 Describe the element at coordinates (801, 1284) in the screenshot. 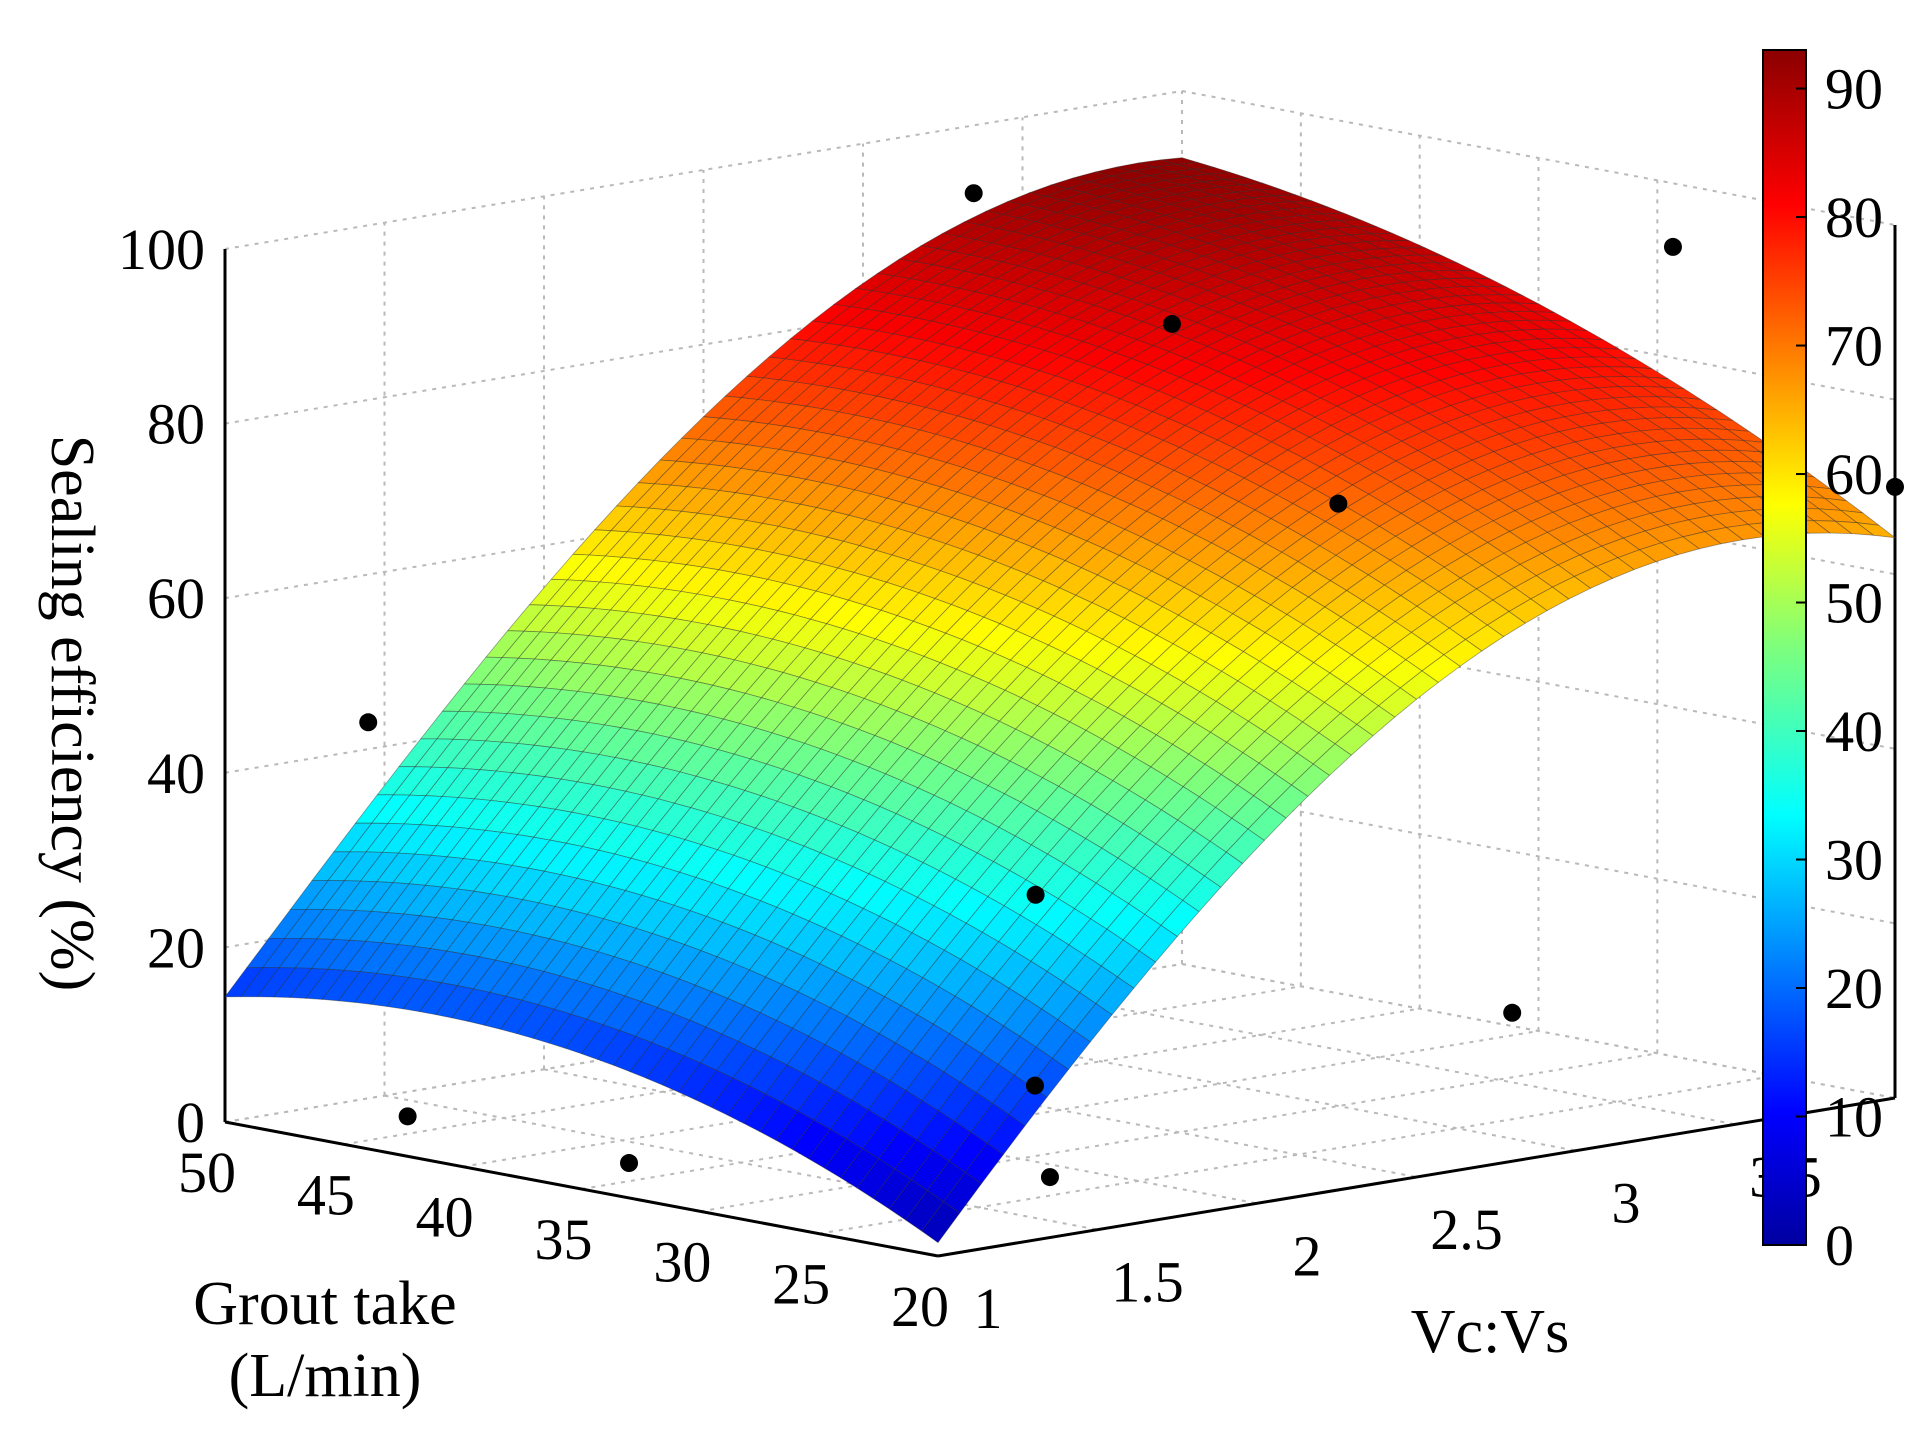

I see `x-tick-label: 25` at that location.